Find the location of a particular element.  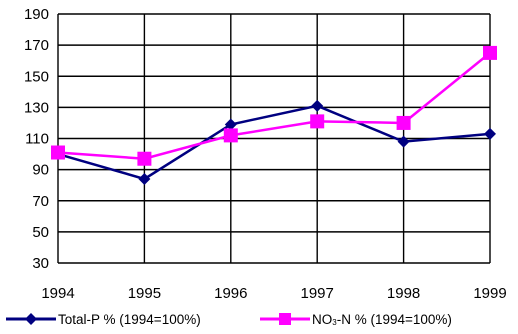

y-tick-label: 130 is located at coordinates (36, 107).